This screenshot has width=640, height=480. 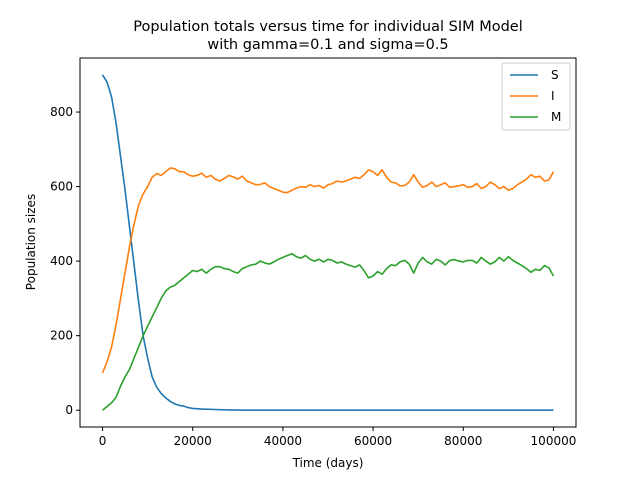 I want to click on y-axis-ticks: 0 200 400 600 800, so click(x=65, y=261).